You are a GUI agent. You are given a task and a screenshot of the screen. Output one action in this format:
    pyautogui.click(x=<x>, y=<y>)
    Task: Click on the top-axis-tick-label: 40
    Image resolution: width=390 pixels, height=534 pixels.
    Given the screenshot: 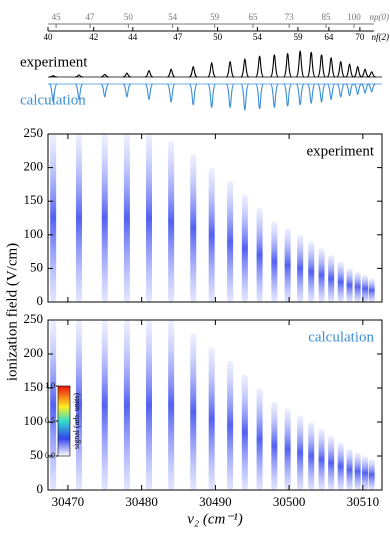 What is the action you would take?
    pyautogui.click(x=49, y=37)
    